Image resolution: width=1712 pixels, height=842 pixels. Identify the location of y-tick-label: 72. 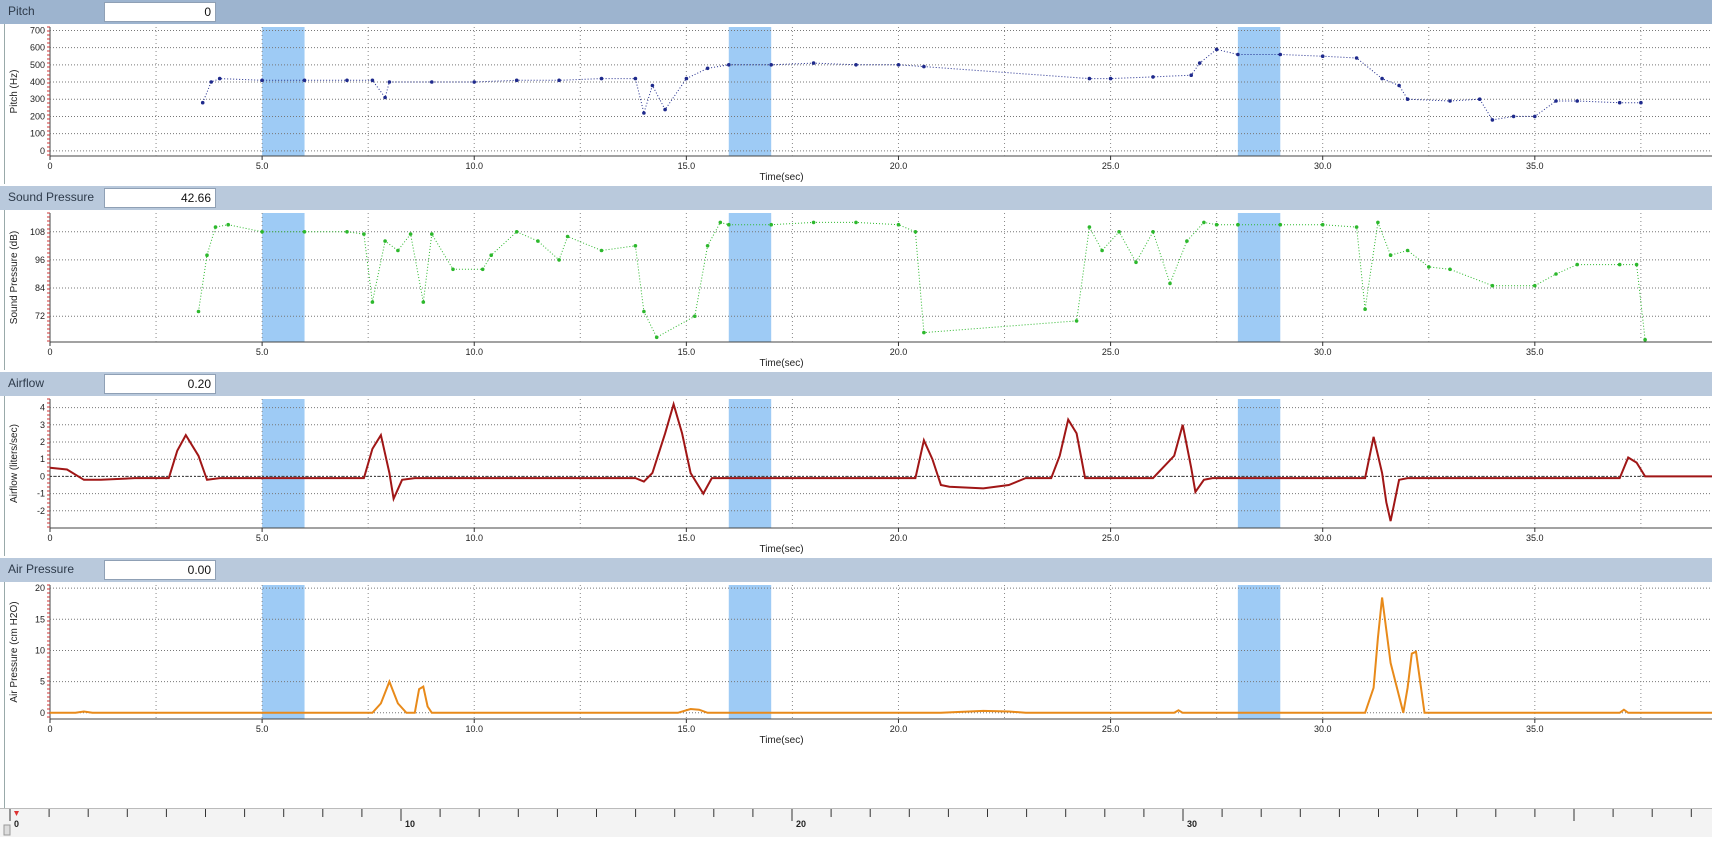
(40, 316).